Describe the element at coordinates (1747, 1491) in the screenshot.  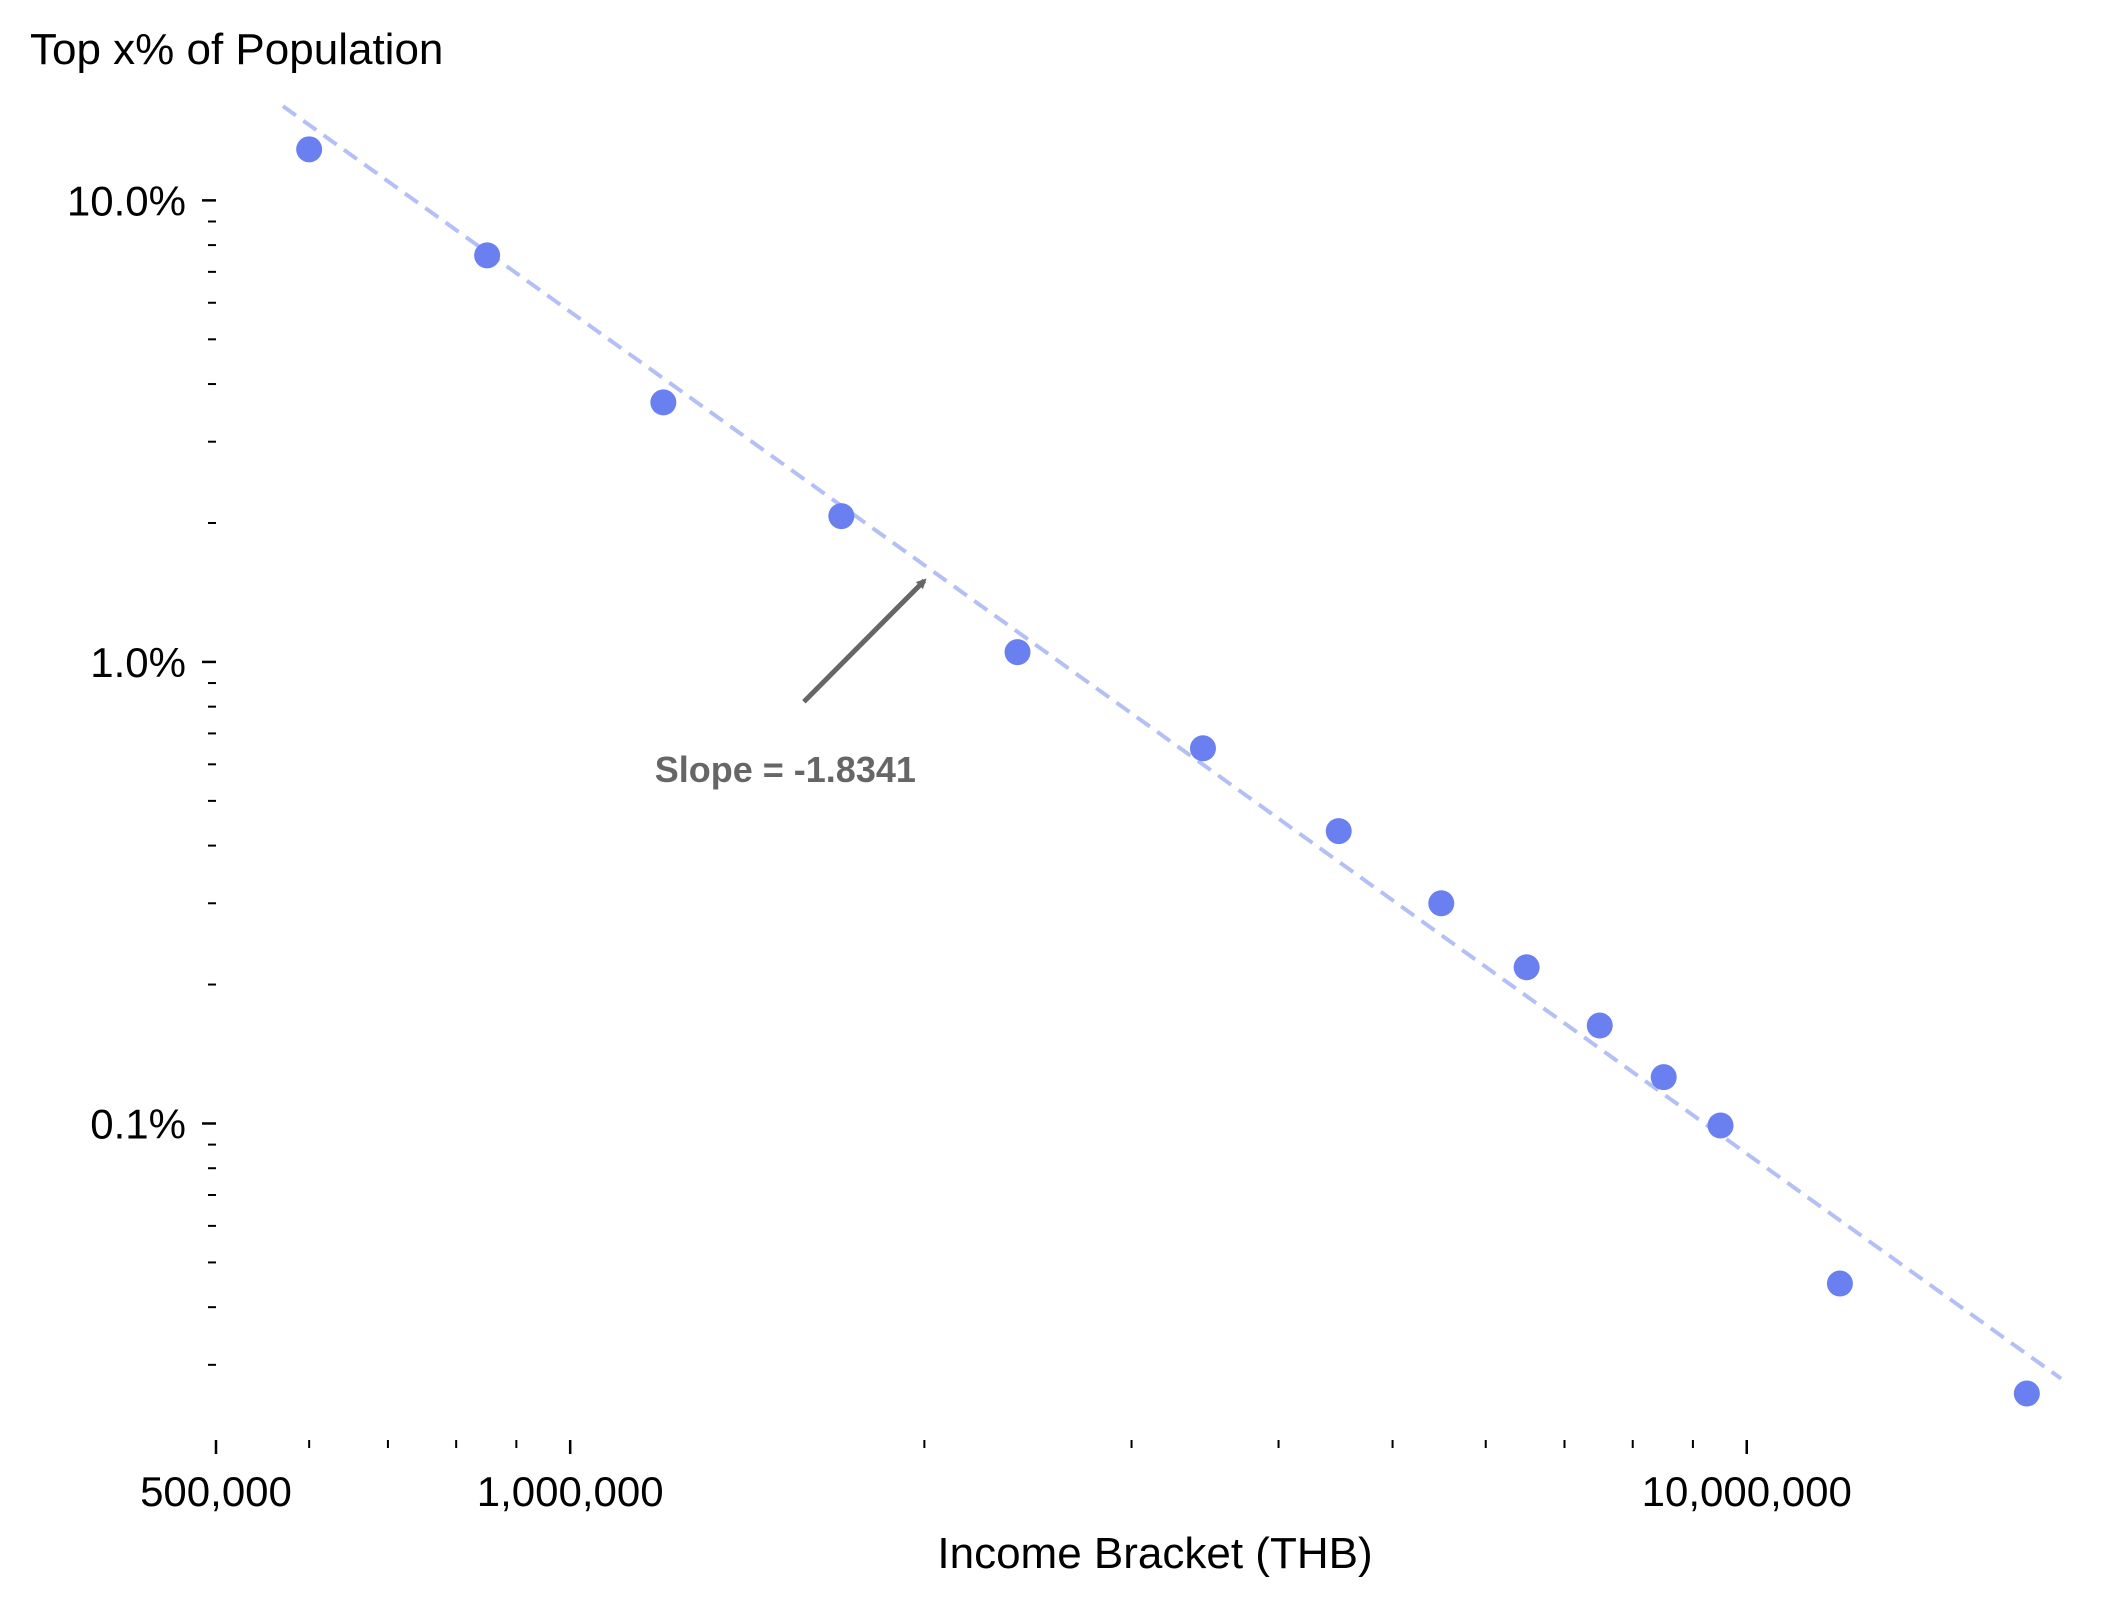
I see `x-tick-label: 10,000,000` at that location.